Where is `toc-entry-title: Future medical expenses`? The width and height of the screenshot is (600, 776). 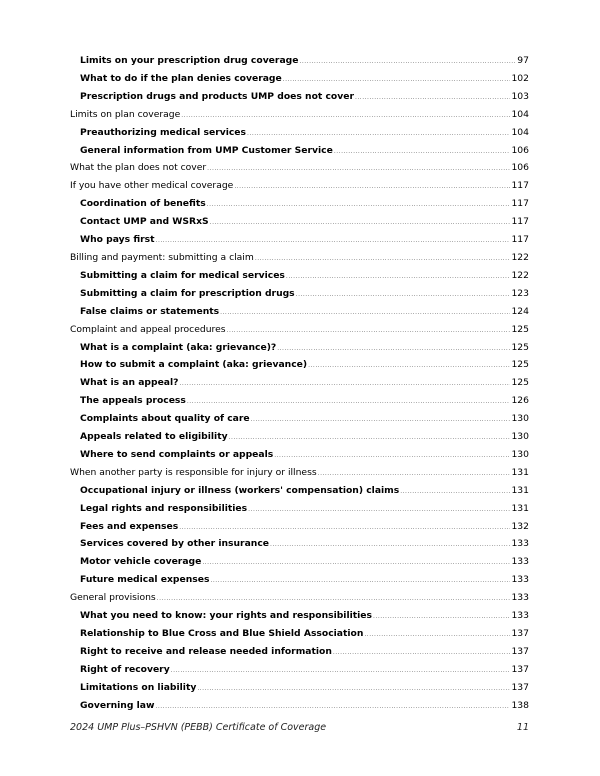
toc-entry-title: Future medical expenses is located at coordinates (145, 580).